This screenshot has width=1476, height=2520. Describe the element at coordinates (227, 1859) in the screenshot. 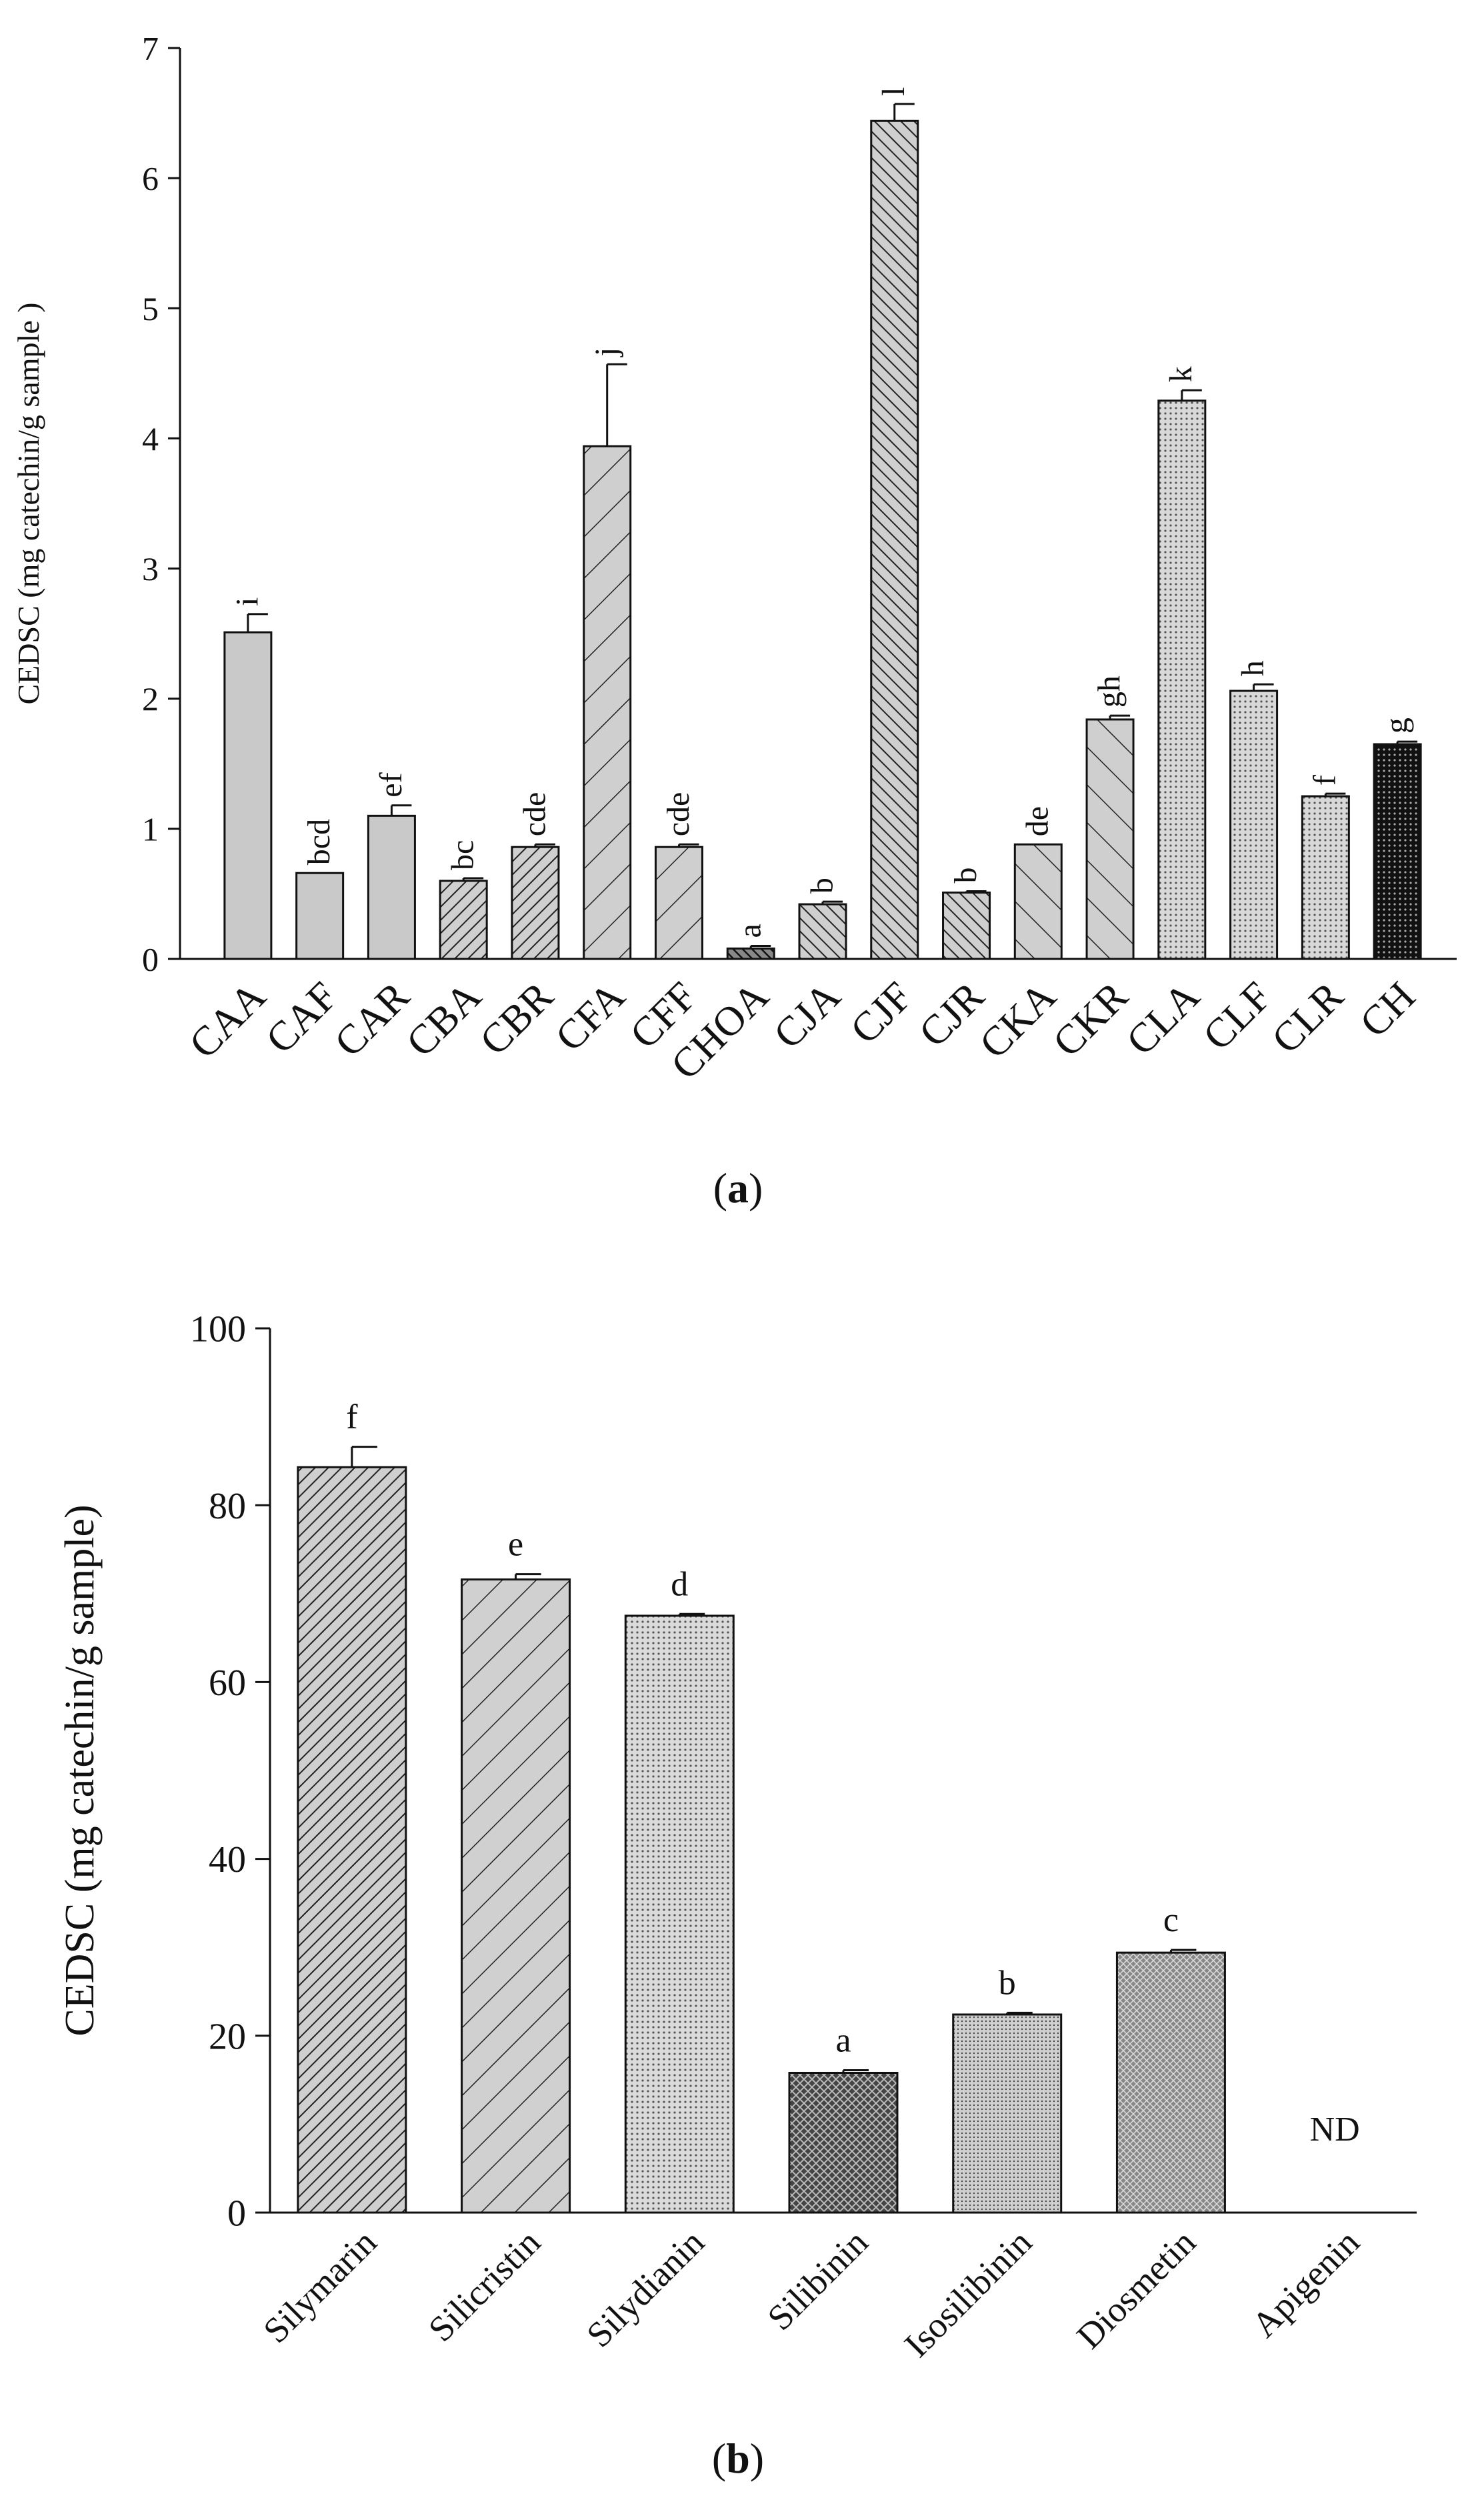

I see `y-tick-label: 40` at that location.